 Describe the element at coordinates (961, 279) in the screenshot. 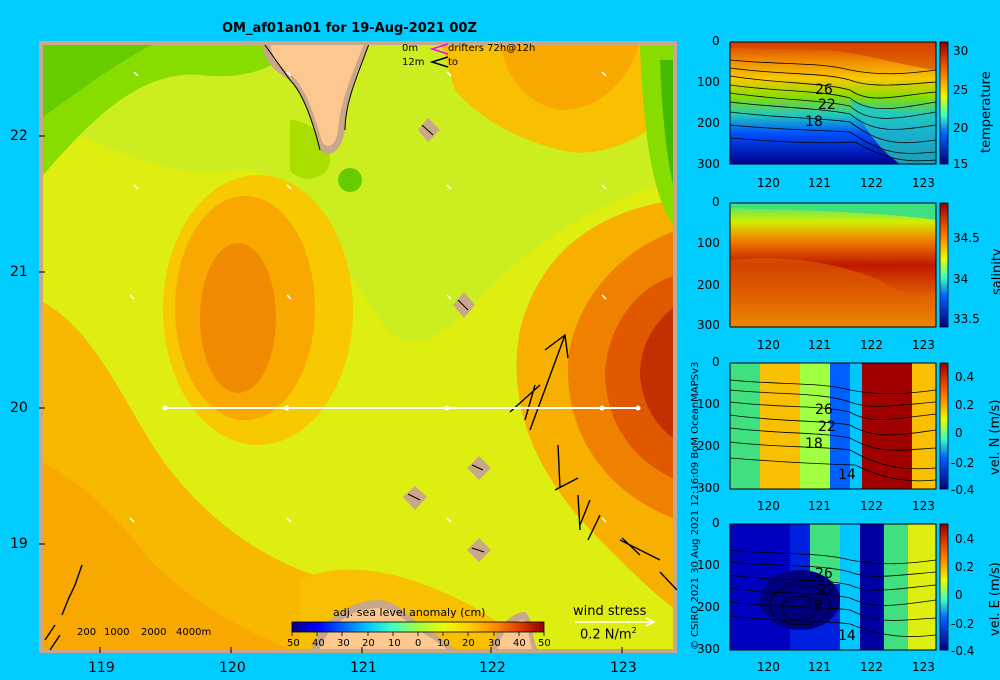

I see `sal-cbar-34: 34` at that location.